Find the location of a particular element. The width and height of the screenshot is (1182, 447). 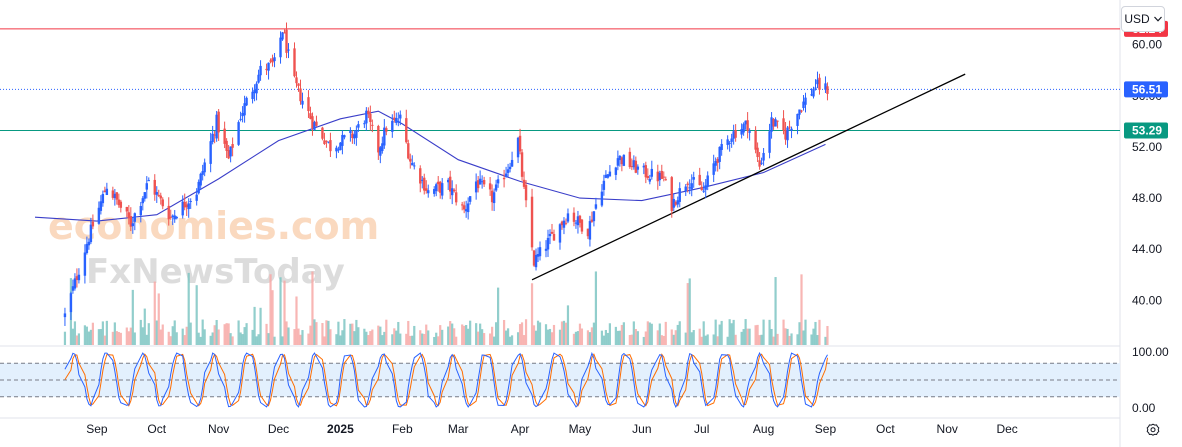

time-tick-label: Apr is located at coordinates (520, 429).